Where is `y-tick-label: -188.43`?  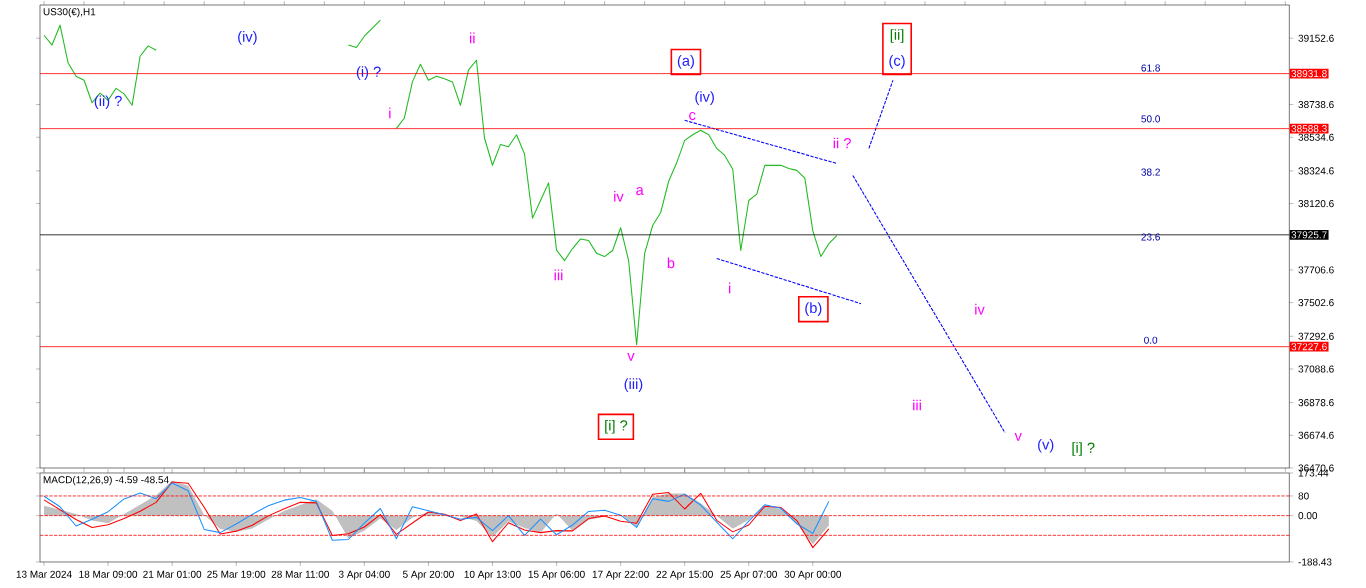
y-tick-label: -188.43 is located at coordinates (1315, 562).